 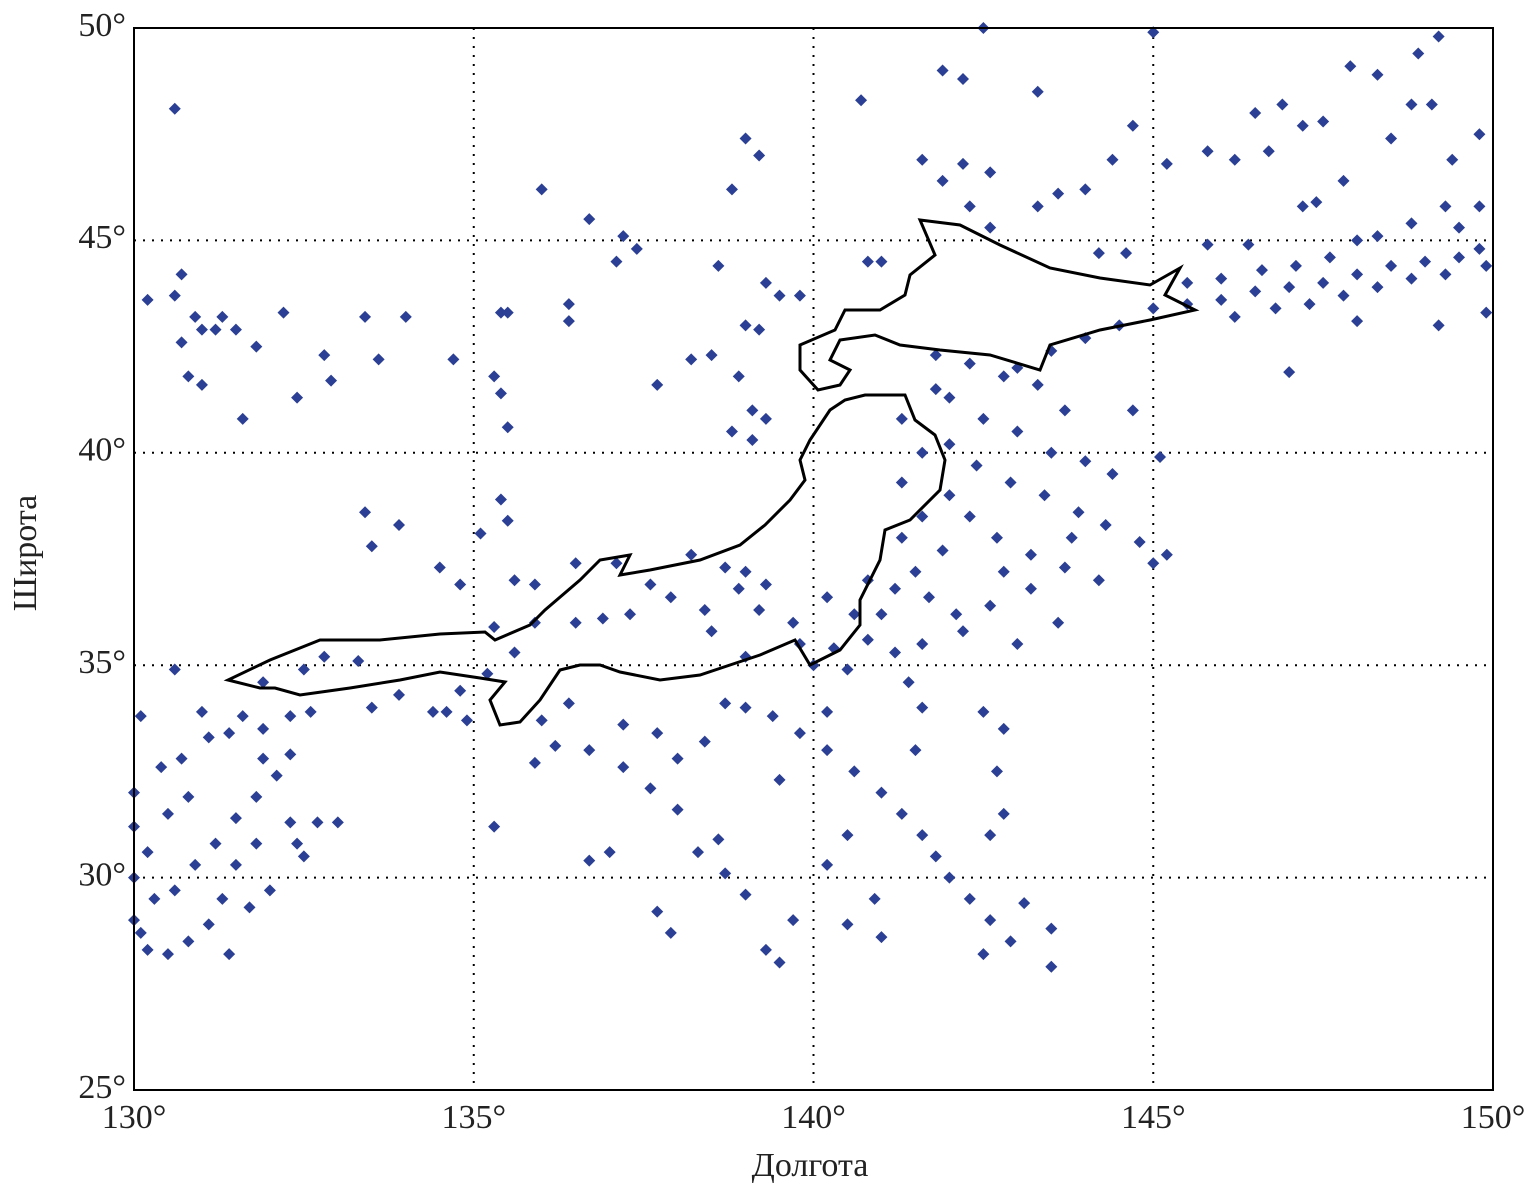 I want to click on y-tick-label: 25°, so click(x=102, y=1087).